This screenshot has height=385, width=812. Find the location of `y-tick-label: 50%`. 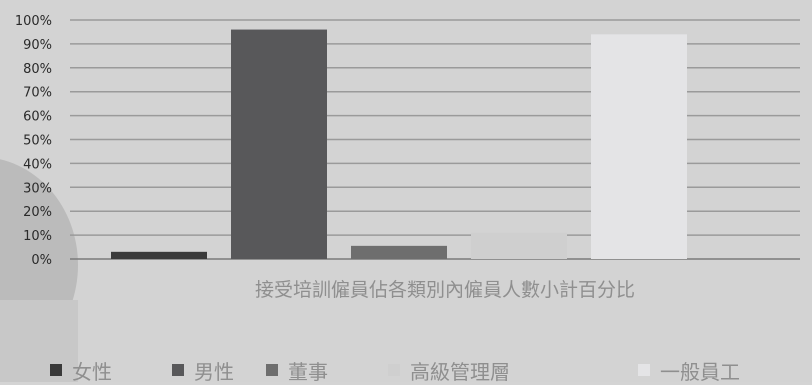

y-tick-label: 50% is located at coordinates (37, 141).